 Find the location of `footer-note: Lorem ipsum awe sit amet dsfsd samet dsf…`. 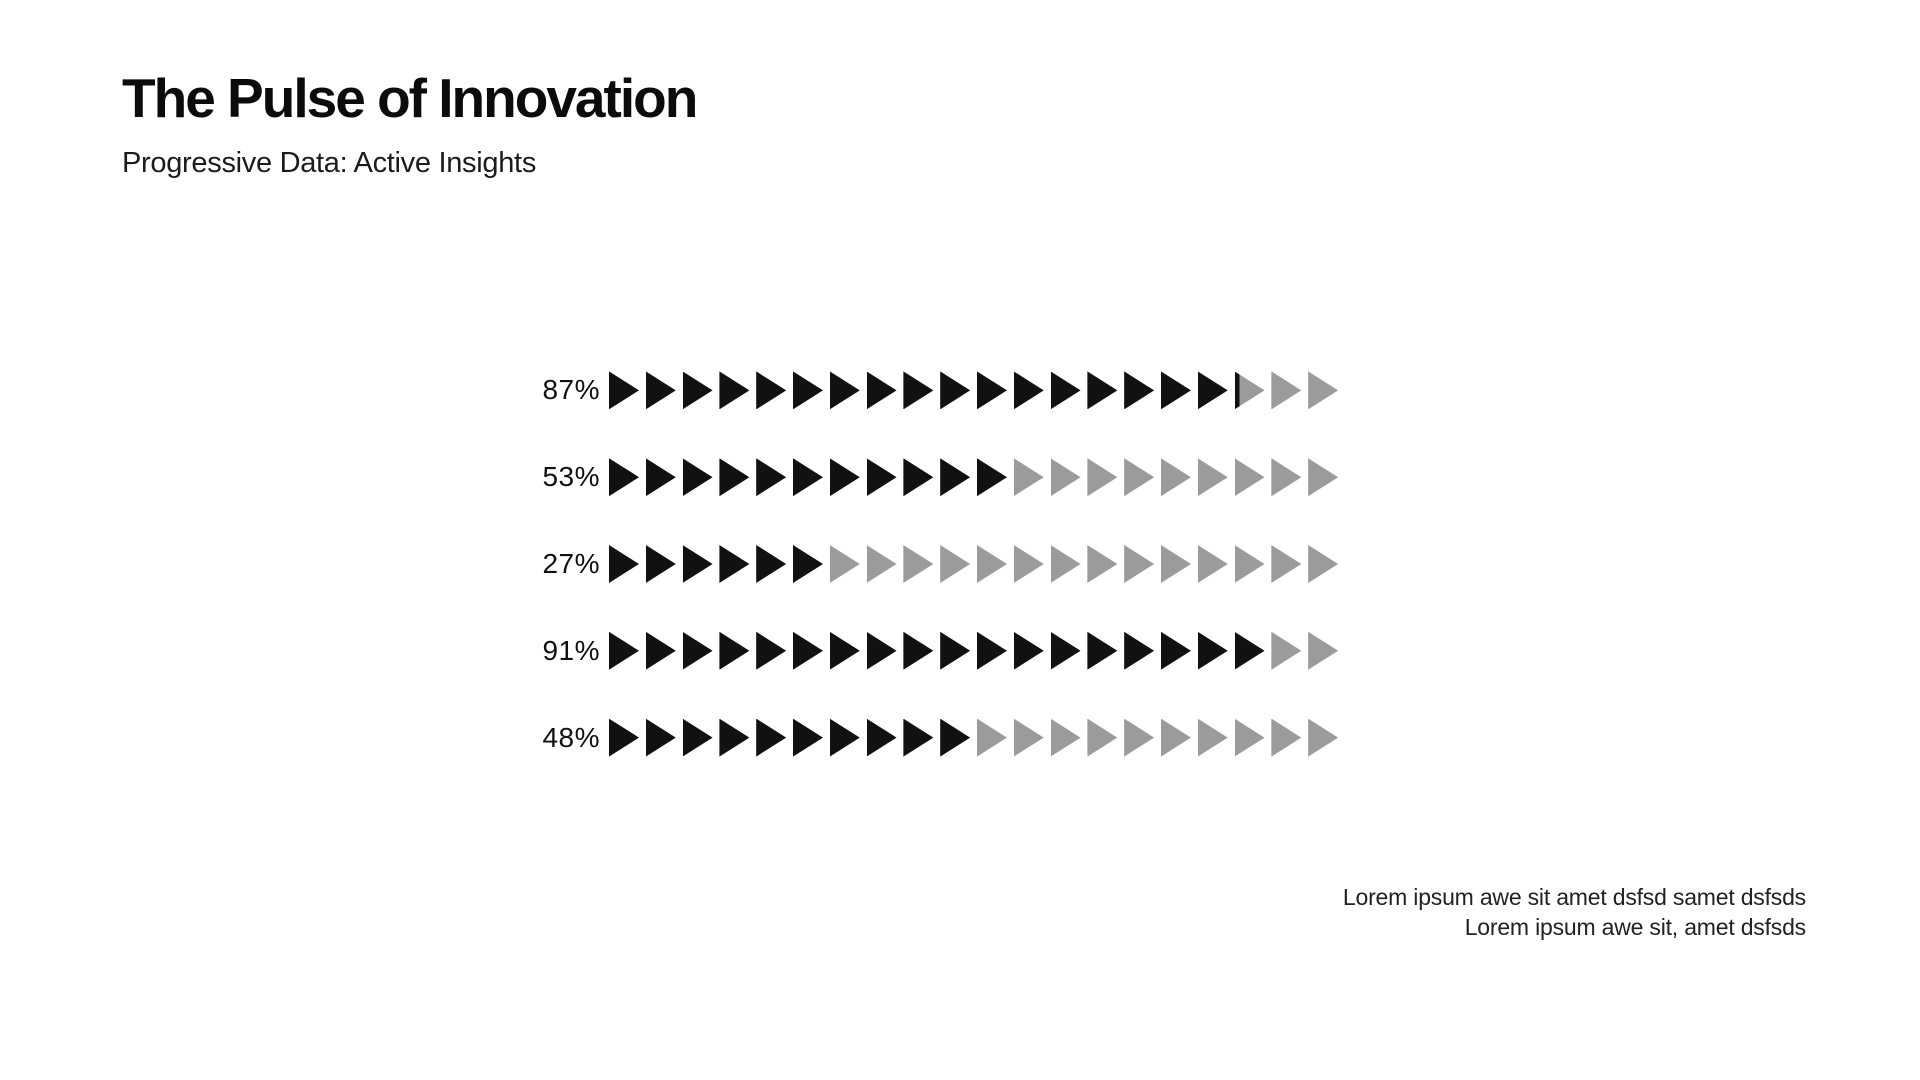

footer-note: Lorem ipsum awe sit amet dsfsd samet dsf… is located at coordinates (1574, 912).